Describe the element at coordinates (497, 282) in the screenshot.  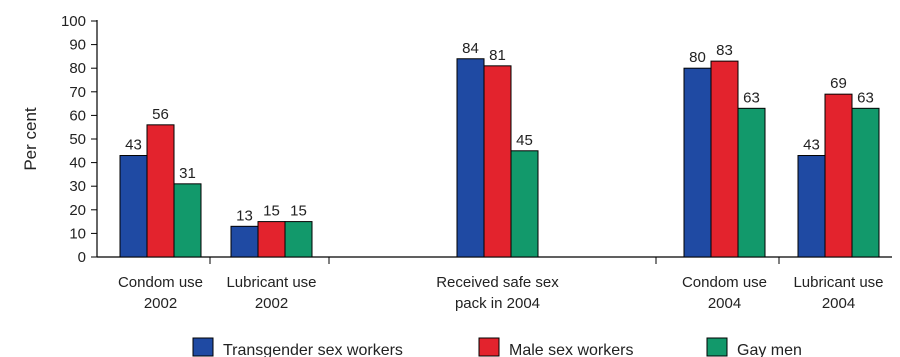
I see `category-label: Received safe sex` at that location.